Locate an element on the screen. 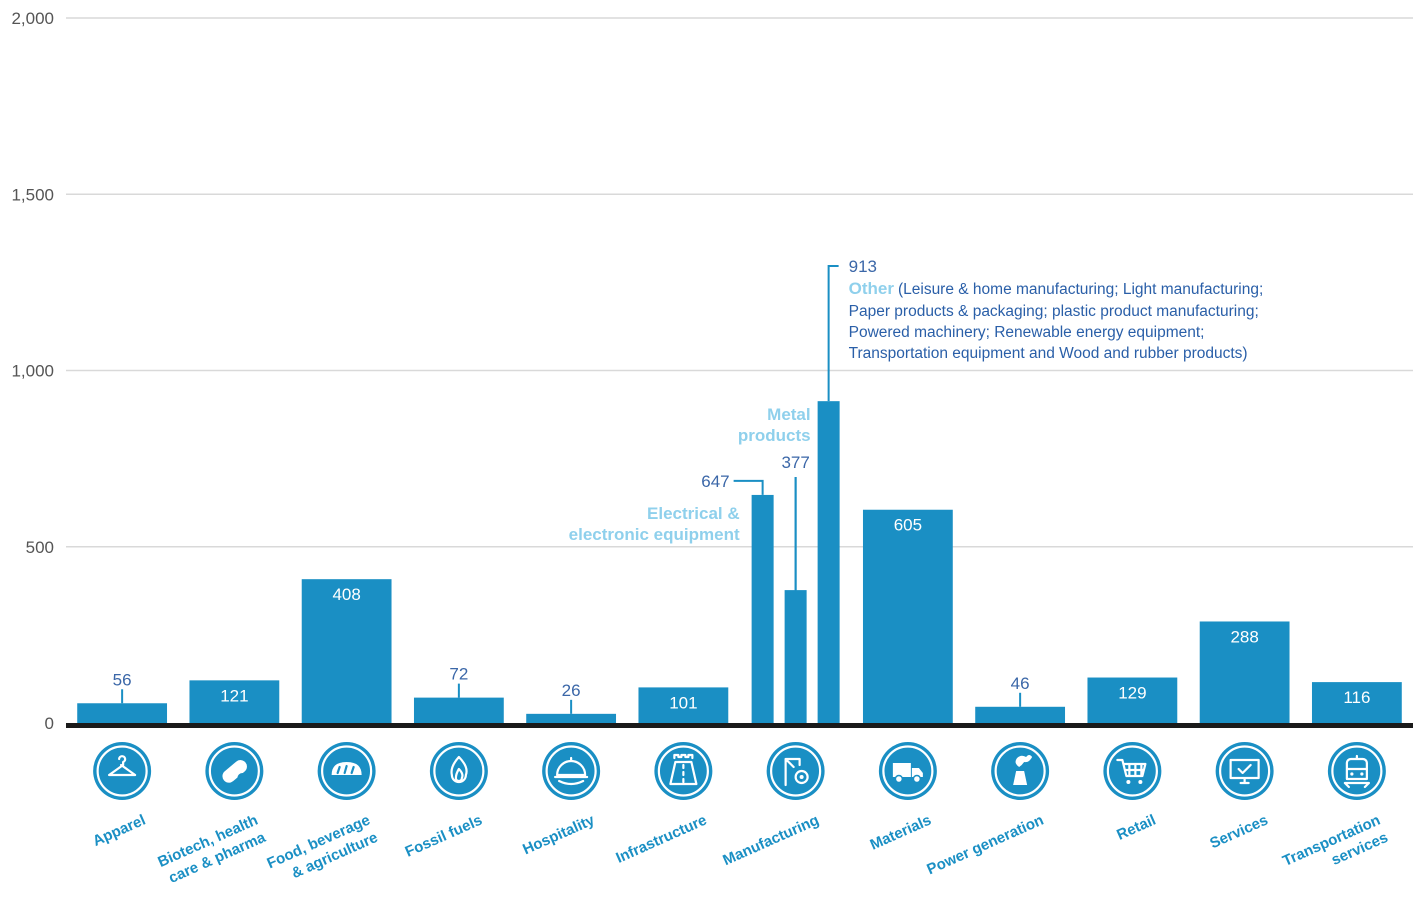 The image size is (1419, 910). category-label-line: Materials is located at coordinates (901, 833).